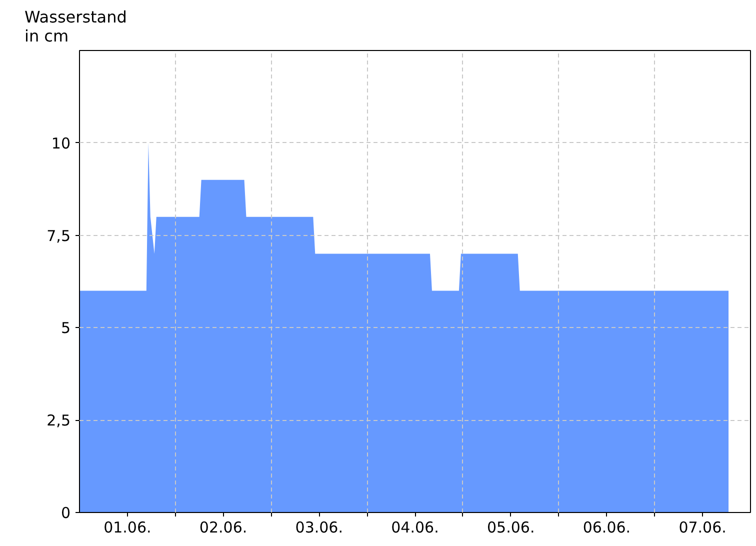 The image size is (756, 546). I want to click on y-axis-title: Wasserstand in cm, so click(75, 27).